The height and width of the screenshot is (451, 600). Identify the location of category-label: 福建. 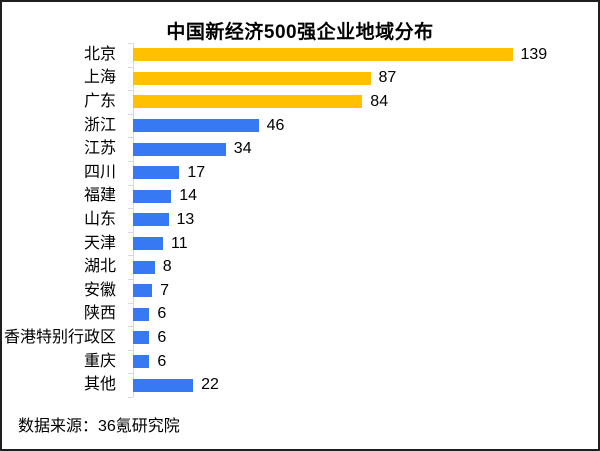
(99, 196).